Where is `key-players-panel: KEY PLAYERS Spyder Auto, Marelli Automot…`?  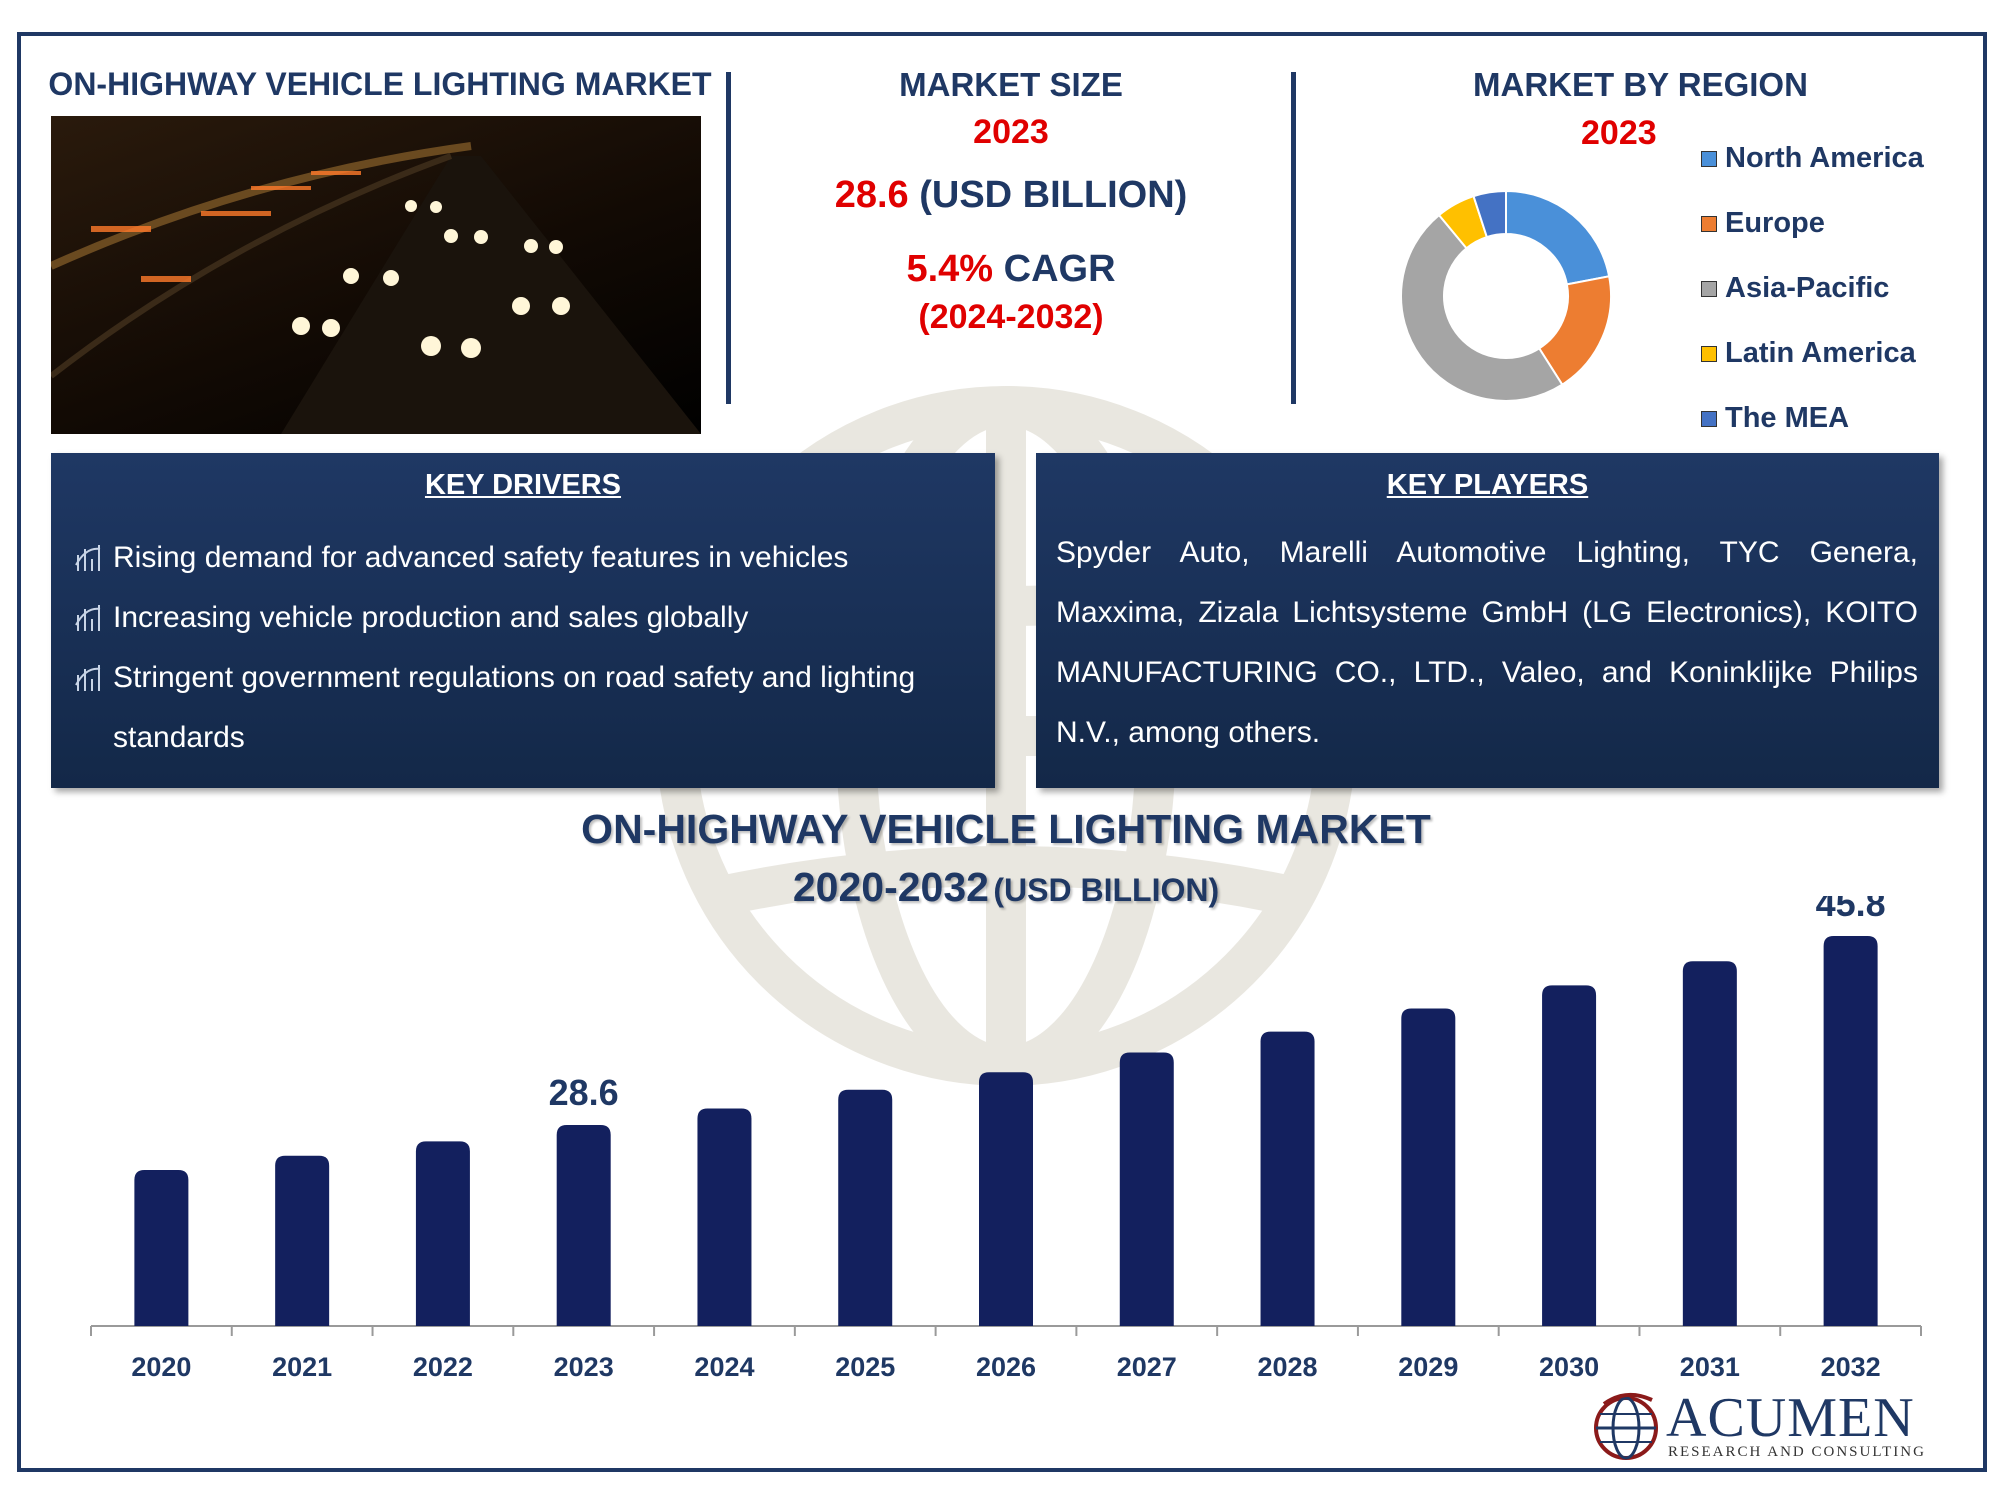
key-players-panel: KEY PLAYERS Spyder Auto, Marelli Automot… is located at coordinates (1487, 620).